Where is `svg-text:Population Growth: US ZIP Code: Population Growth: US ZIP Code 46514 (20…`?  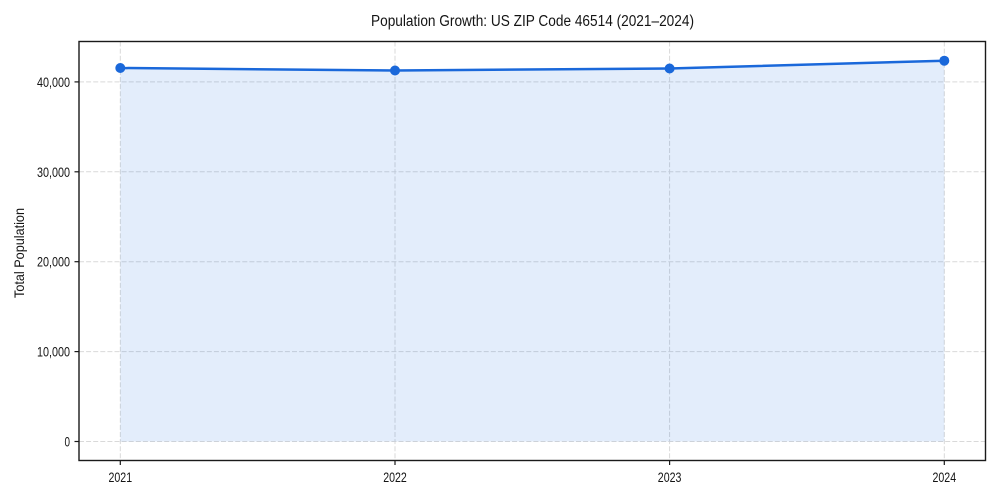 svg-text:Population Growth: US ZIP Code: Population Growth: US ZIP Code 46514 (20… is located at coordinates (532, 21).